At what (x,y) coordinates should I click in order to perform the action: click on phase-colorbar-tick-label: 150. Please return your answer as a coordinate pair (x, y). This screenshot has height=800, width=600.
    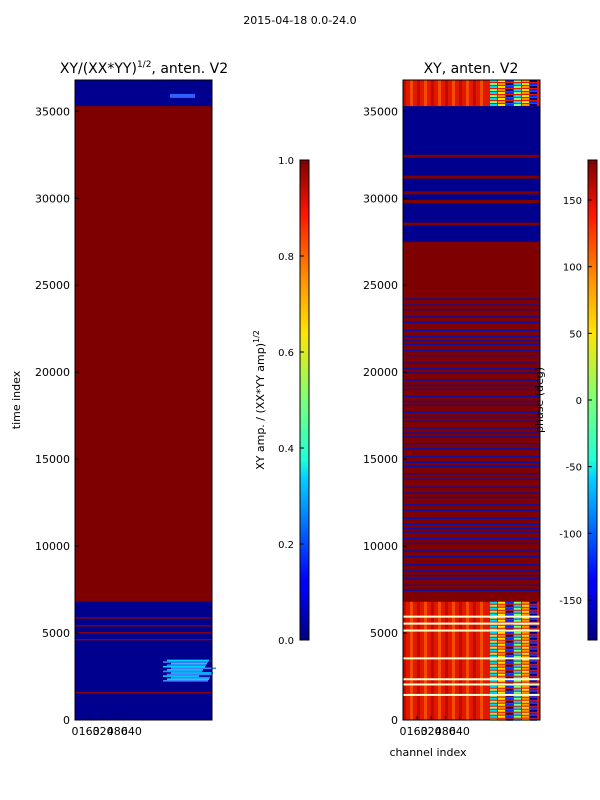
    Looking at the image, I should click on (572, 201).